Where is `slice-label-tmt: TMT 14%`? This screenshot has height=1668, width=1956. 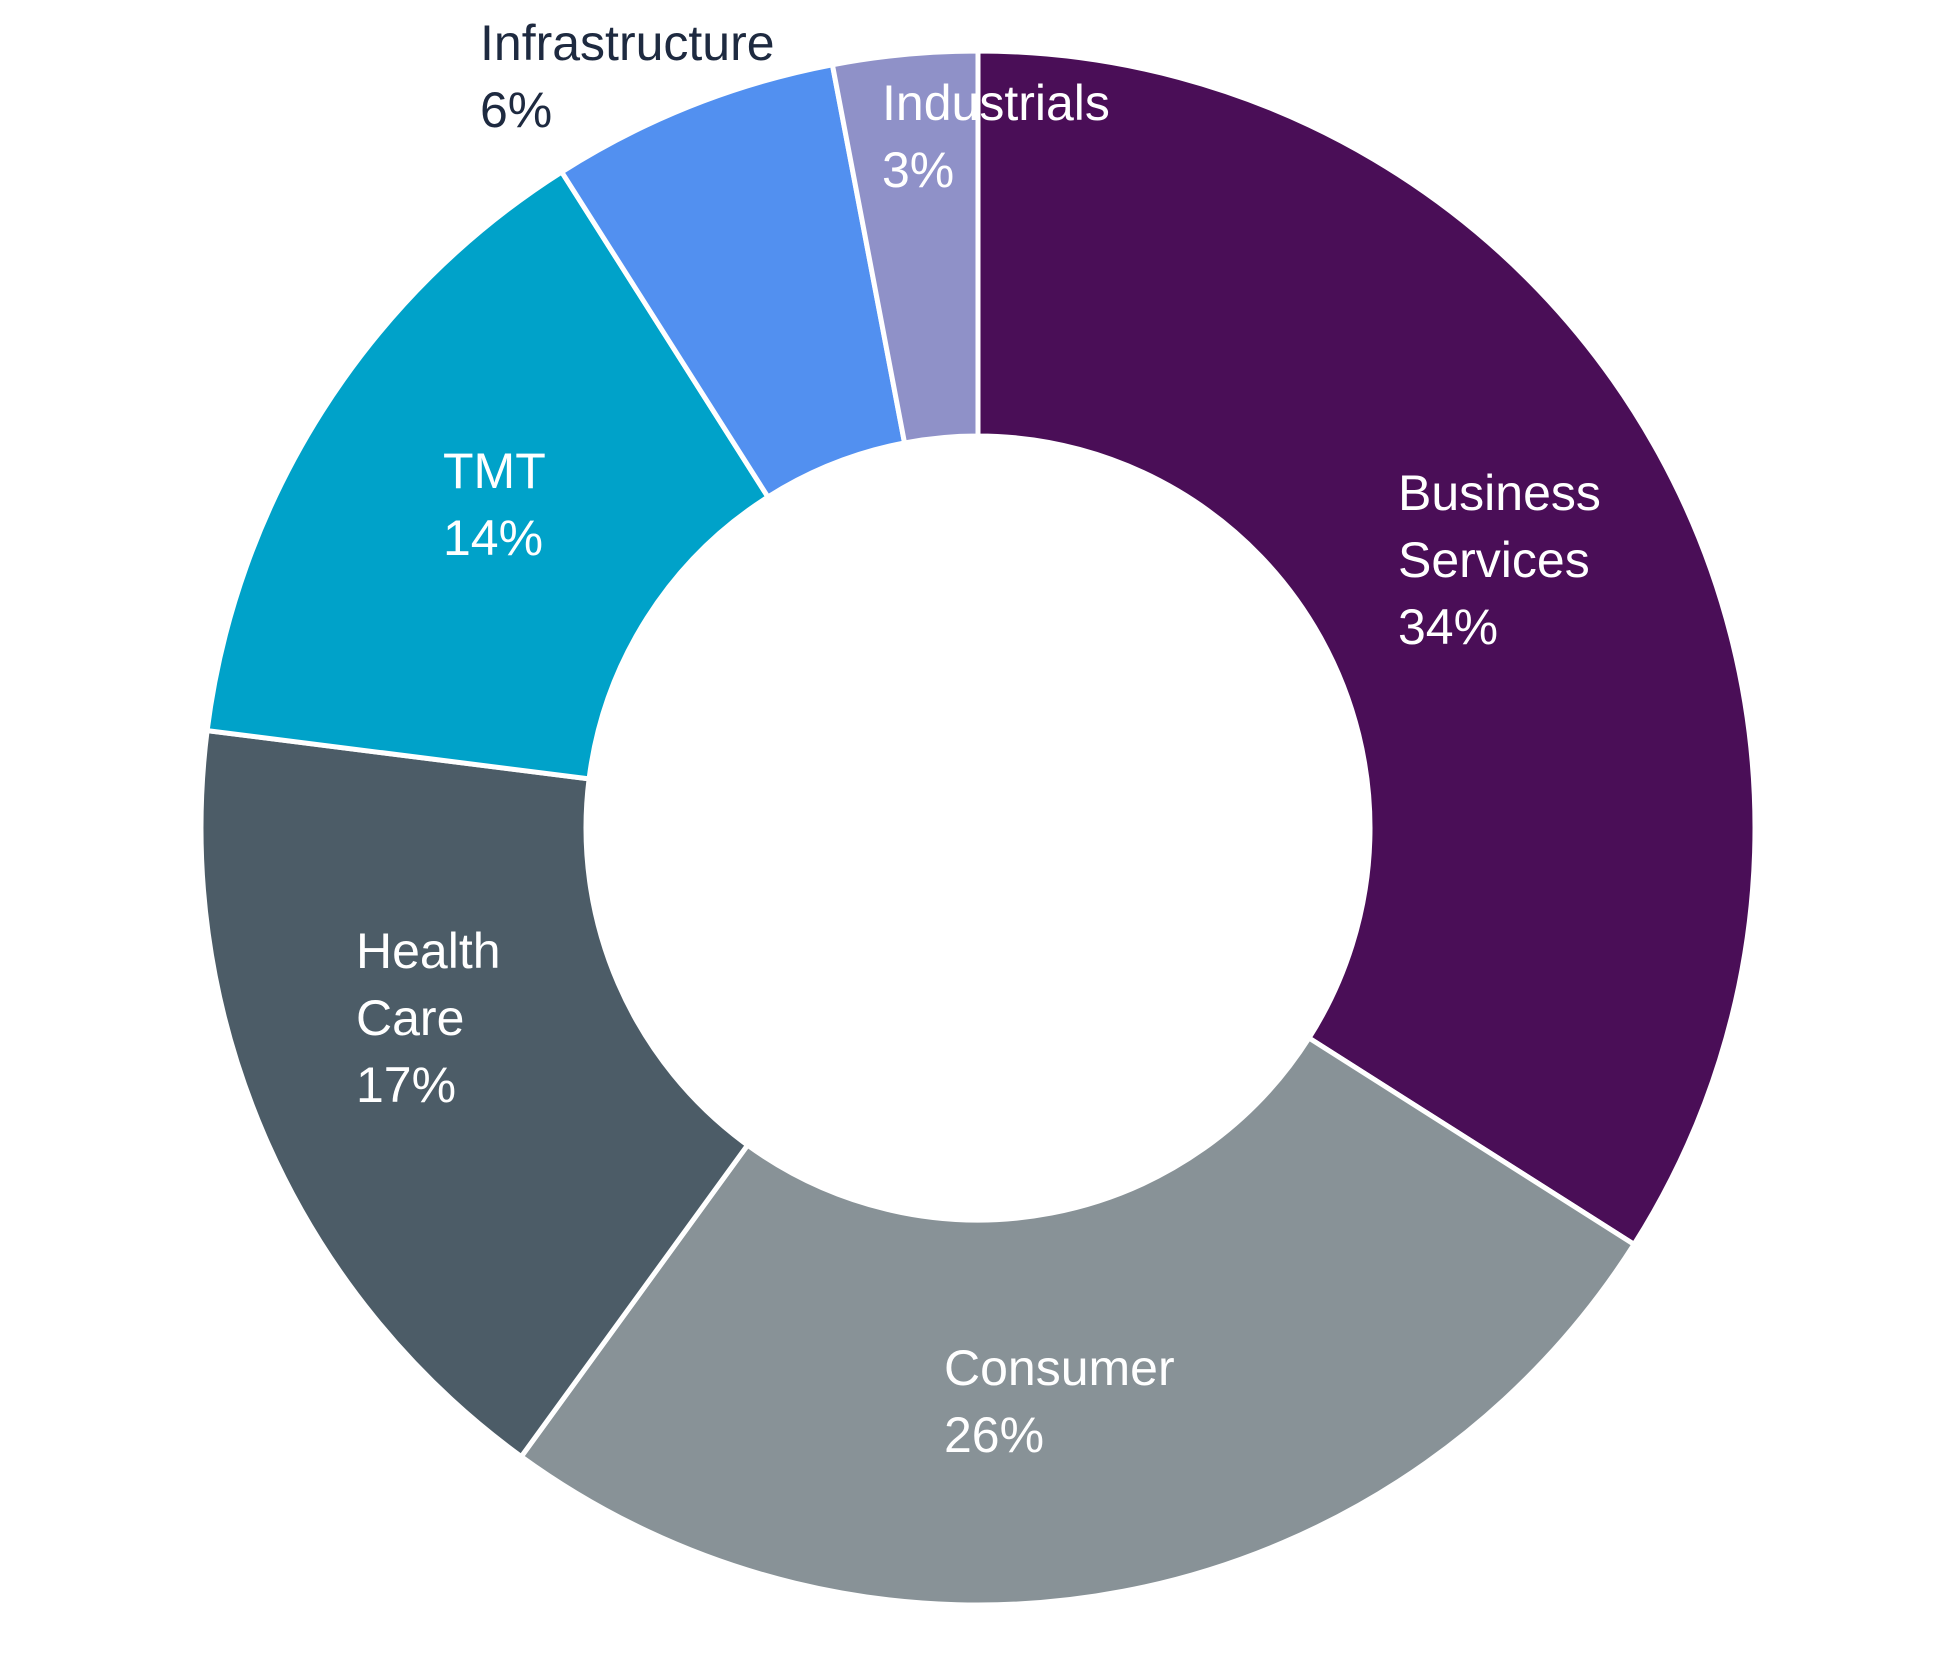
slice-label-tmt: TMT 14% is located at coordinates (494, 504).